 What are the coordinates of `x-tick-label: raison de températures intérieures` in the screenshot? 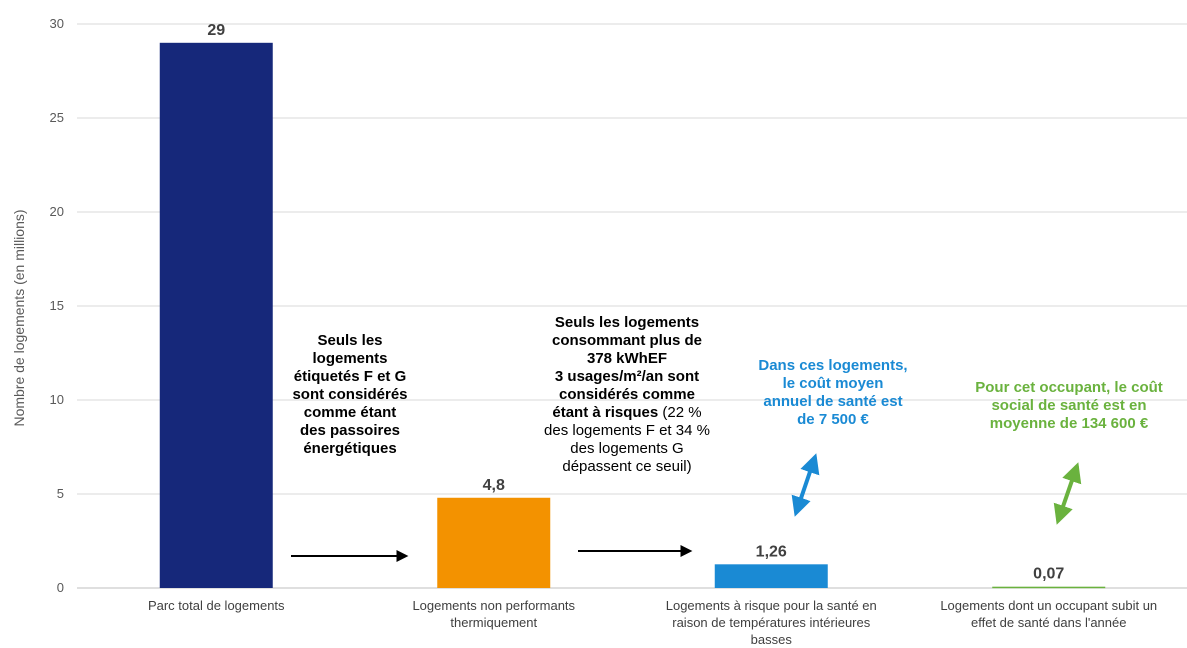 It's located at (771, 622).